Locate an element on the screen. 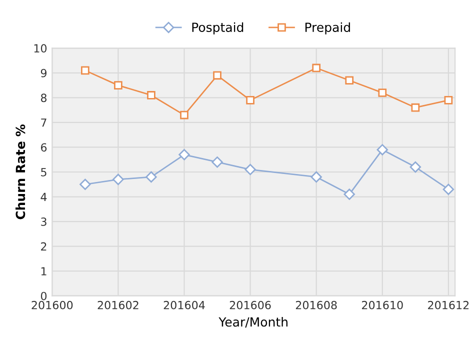 The image size is (474, 344). y-tick-label: 2 is located at coordinates (43, 246).